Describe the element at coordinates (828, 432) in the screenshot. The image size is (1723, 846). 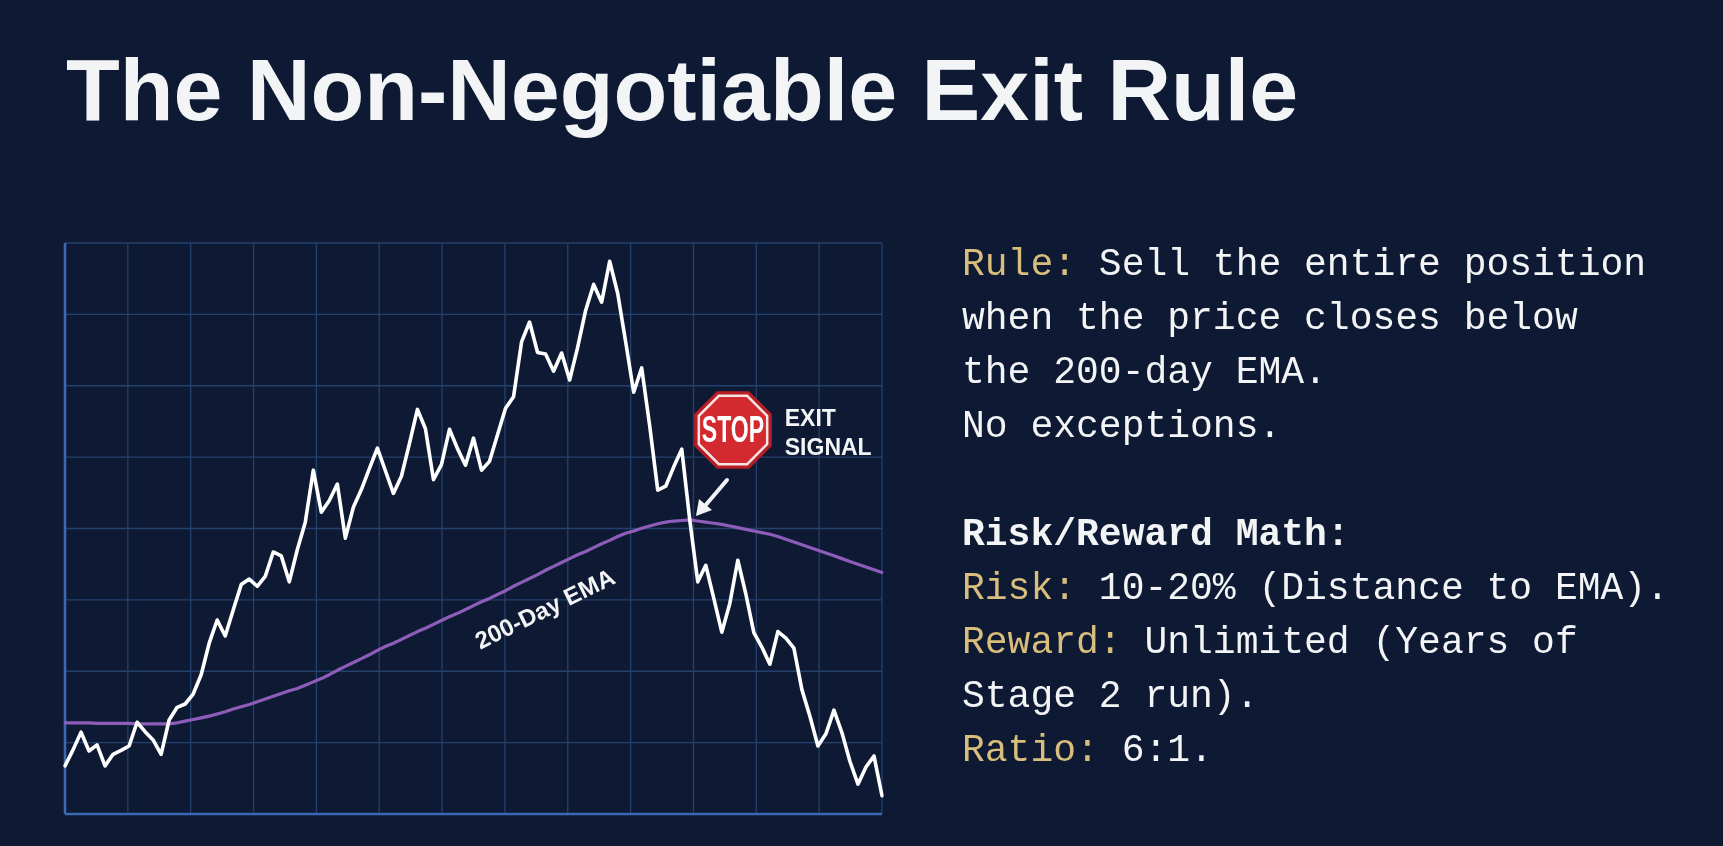
I see `annotation: EXIT SIGNAL` at that location.